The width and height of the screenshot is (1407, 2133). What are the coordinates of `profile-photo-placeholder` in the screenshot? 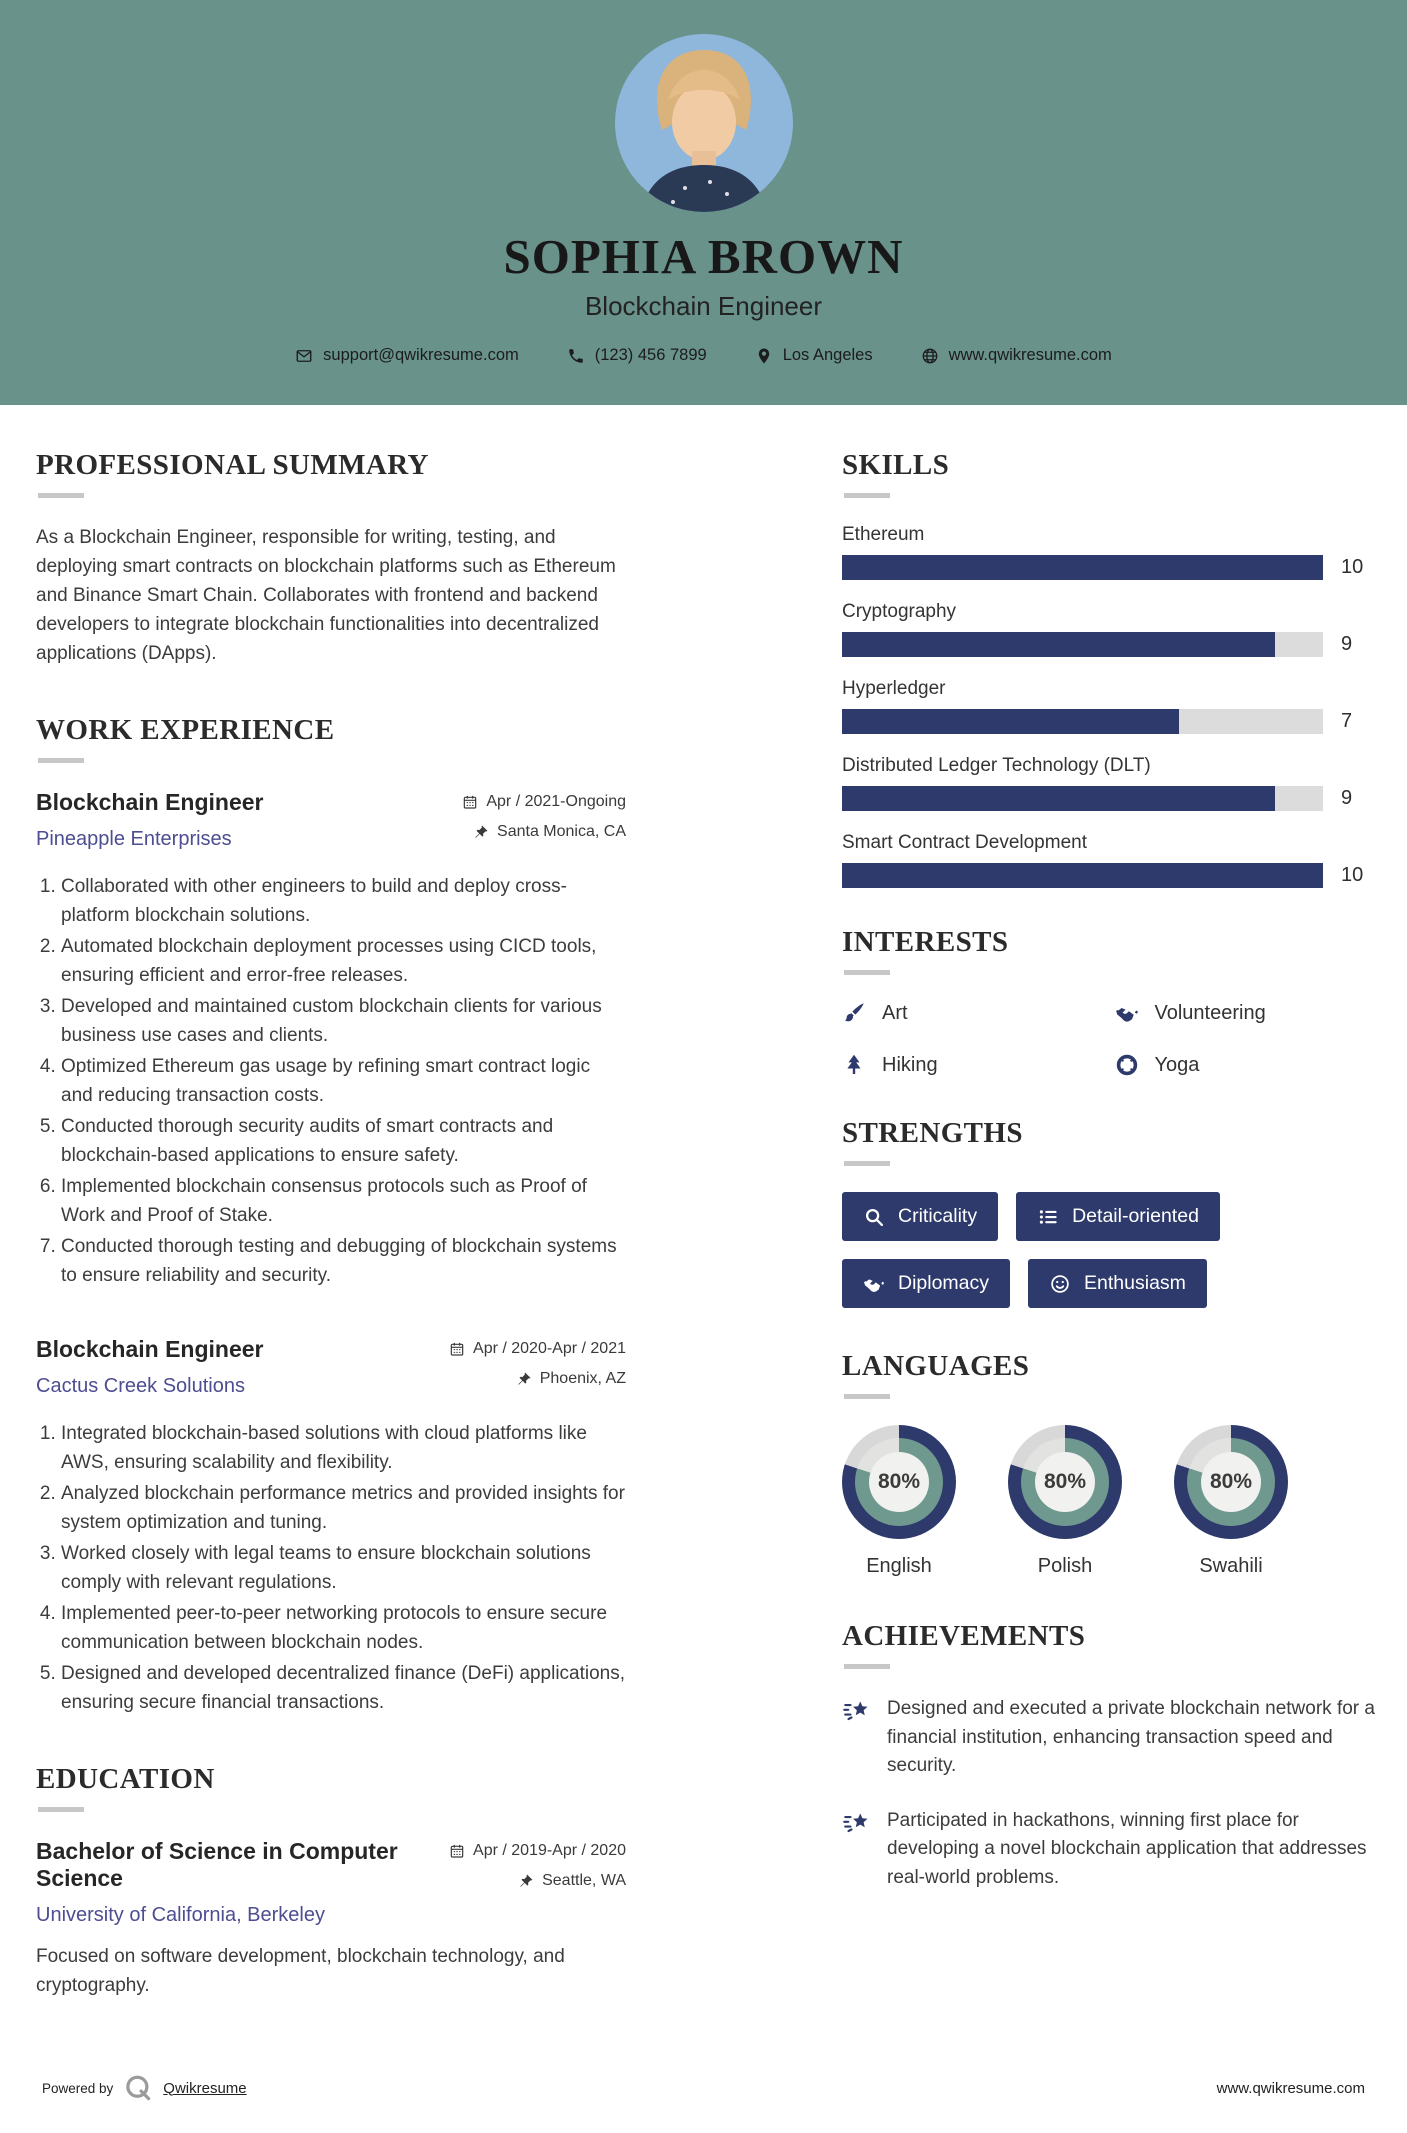 It's located at (703, 123).